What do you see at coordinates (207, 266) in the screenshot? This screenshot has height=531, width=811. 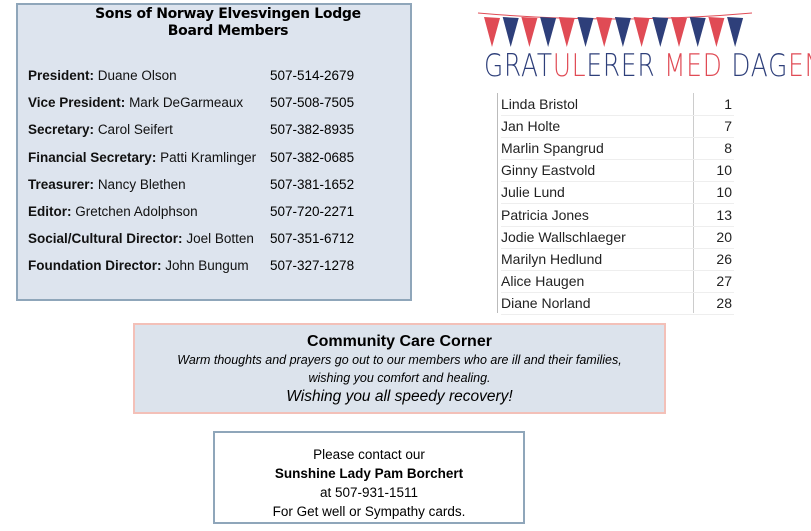 I see `member-name: John Bungum` at bounding box center [207, 266].